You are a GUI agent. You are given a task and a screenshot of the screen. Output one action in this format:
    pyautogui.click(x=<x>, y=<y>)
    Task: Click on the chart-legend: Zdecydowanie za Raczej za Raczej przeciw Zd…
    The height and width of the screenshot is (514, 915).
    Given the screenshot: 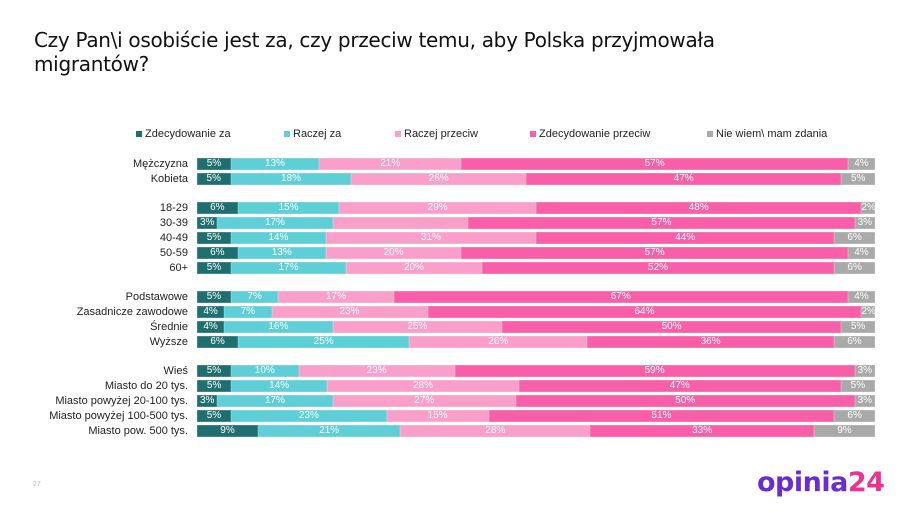 What is the action you would take?
    pyautogui.click(x=457, y=135)
    